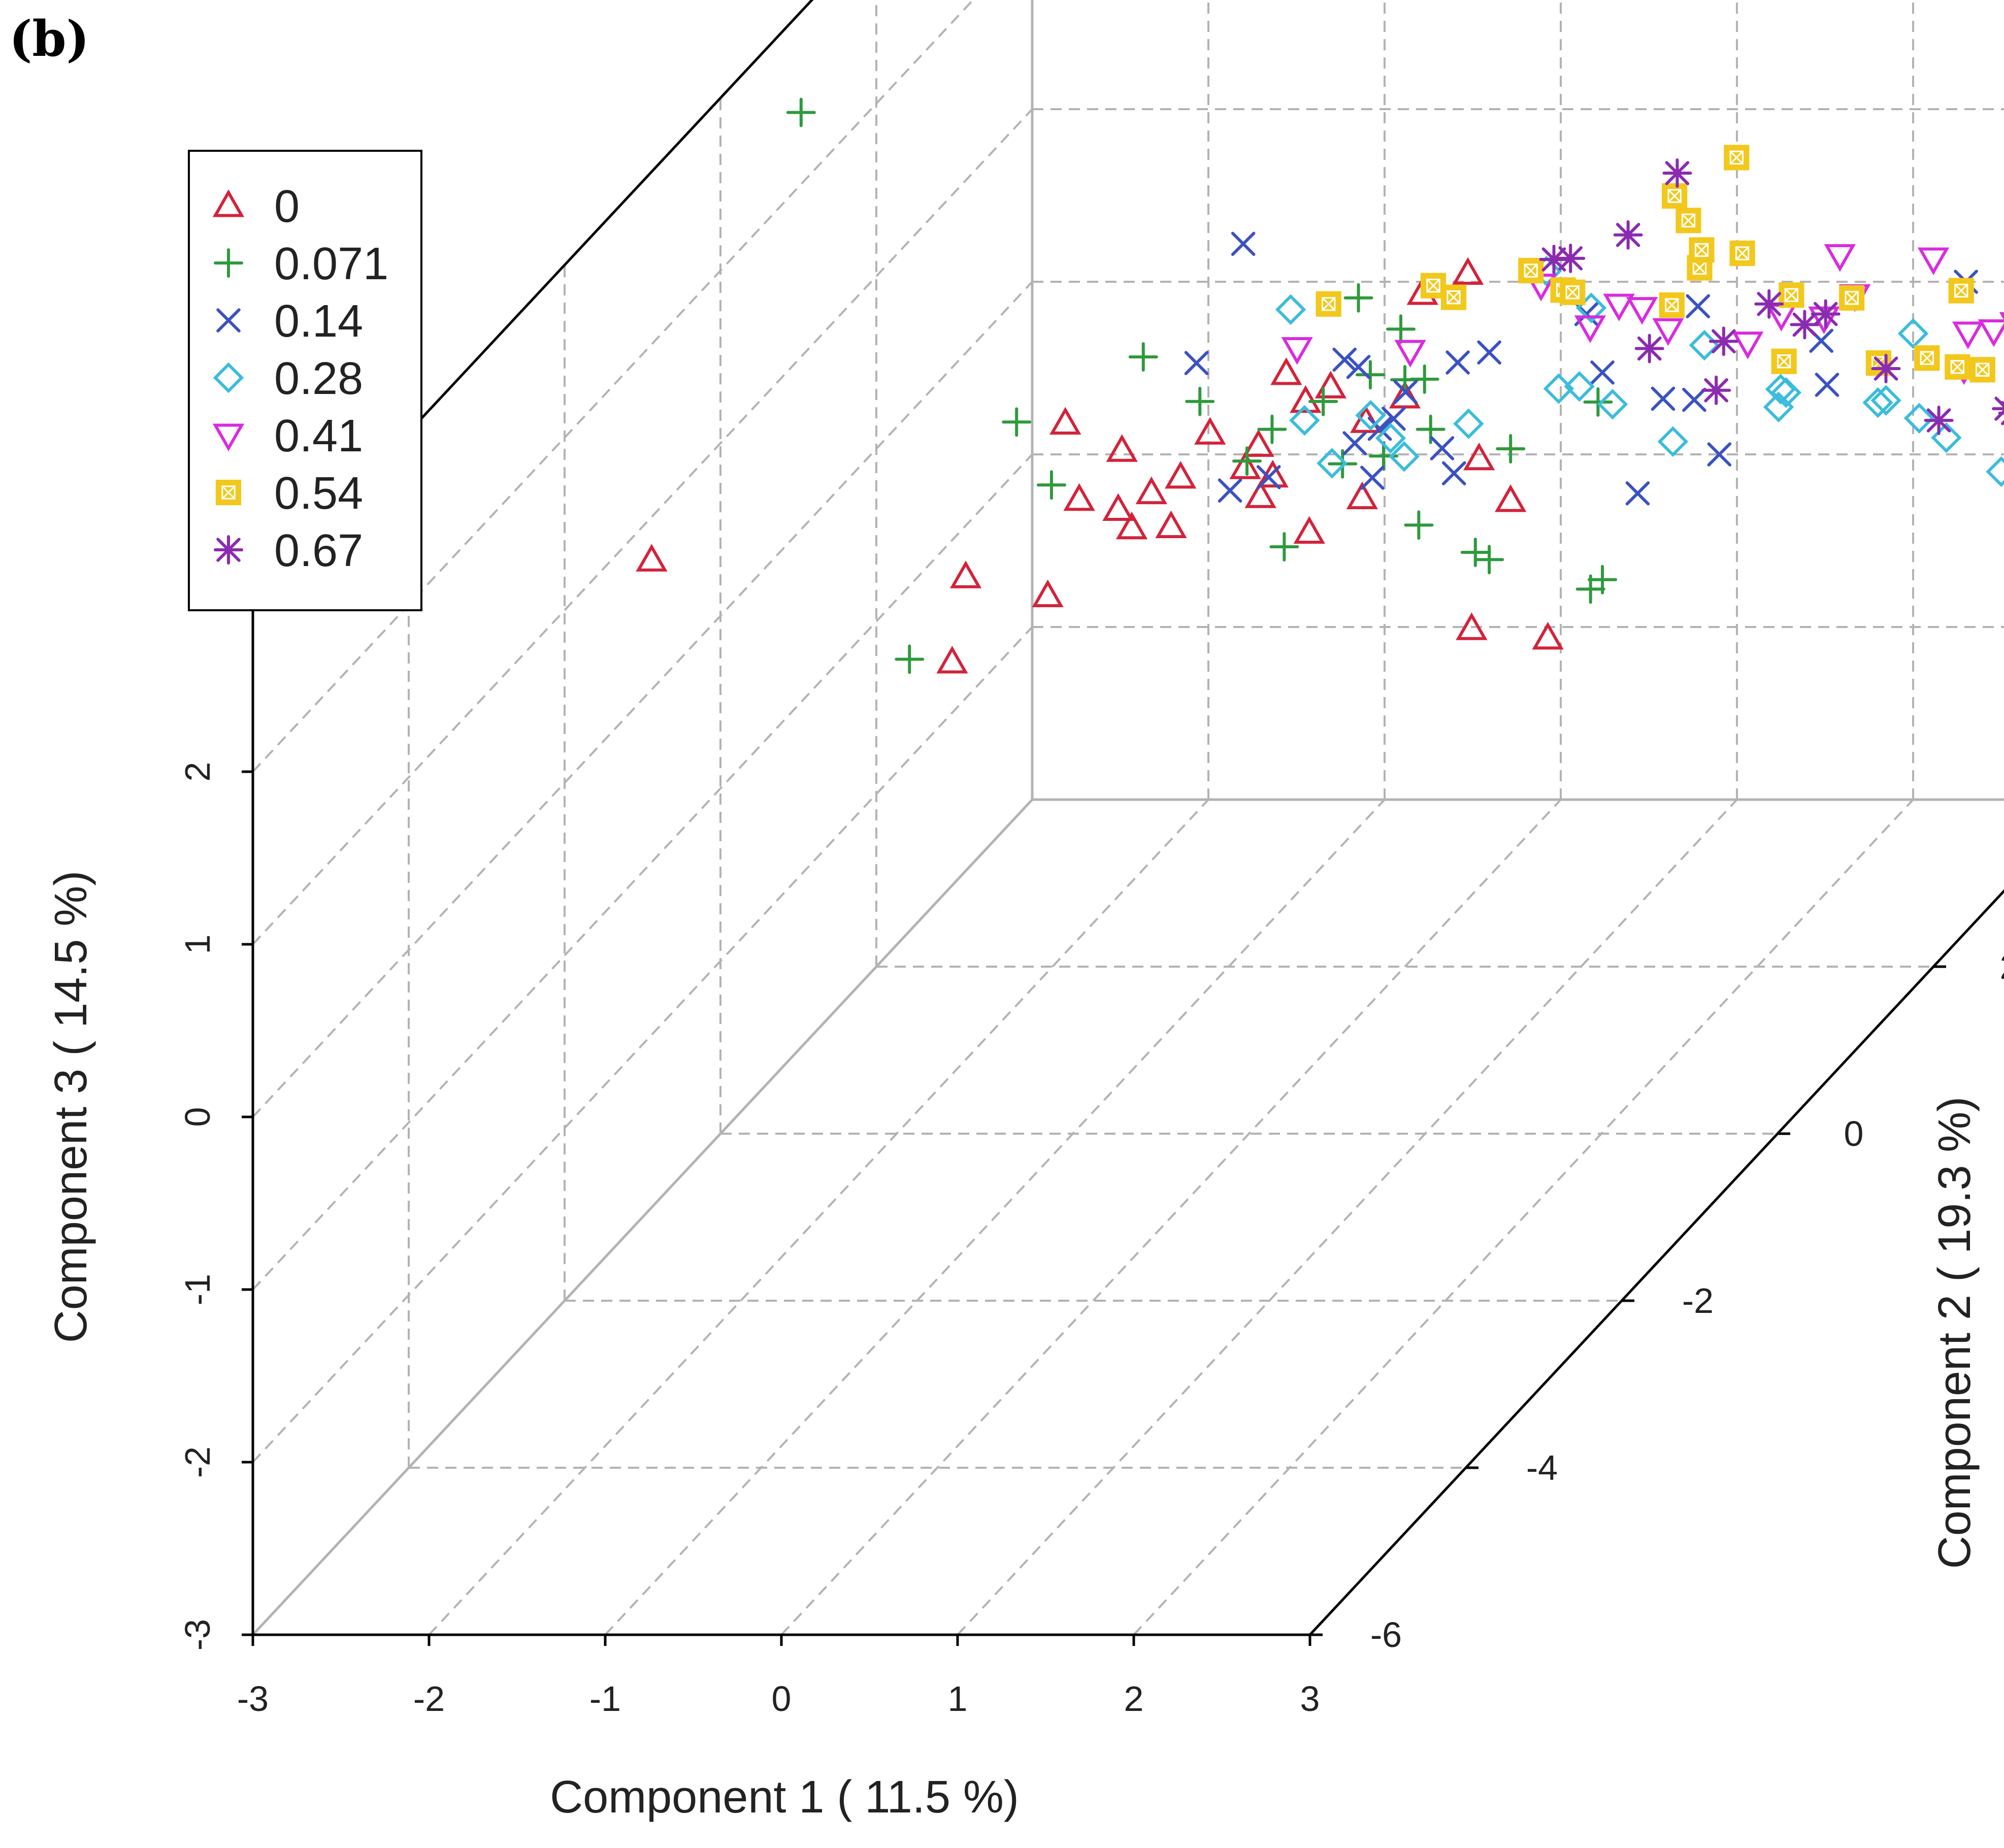  Describe the element at coordinates (197, 1635) in the screenshot. I see `z-tick-label: -3` at that location.